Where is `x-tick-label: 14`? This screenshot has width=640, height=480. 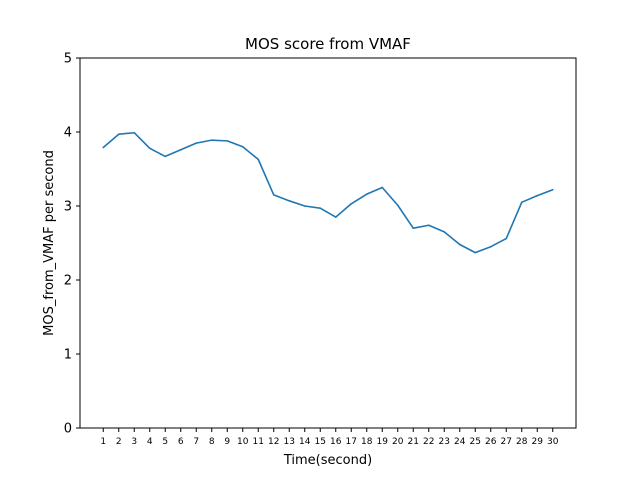 x-tick-label: 14 is located at coordinates (305, 442).